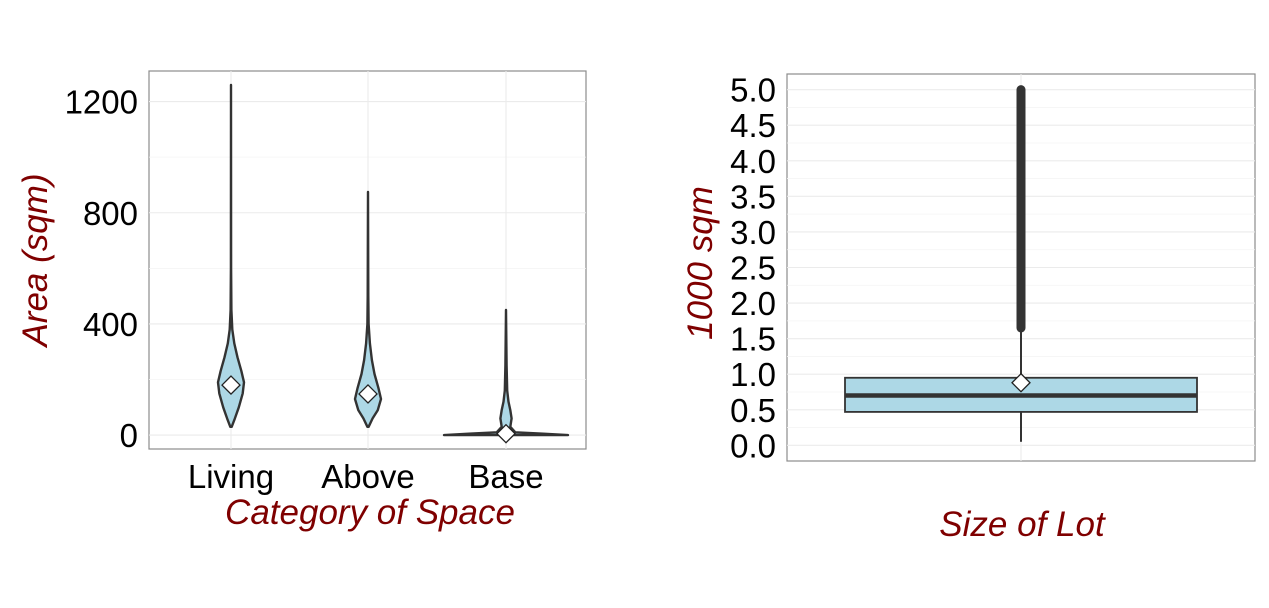 This screenshot has width=1269, height=608. Describe the element at coordinates (753, 339) in the screenshot. I see `box-y-tick-1-5: 1.5` at that location.